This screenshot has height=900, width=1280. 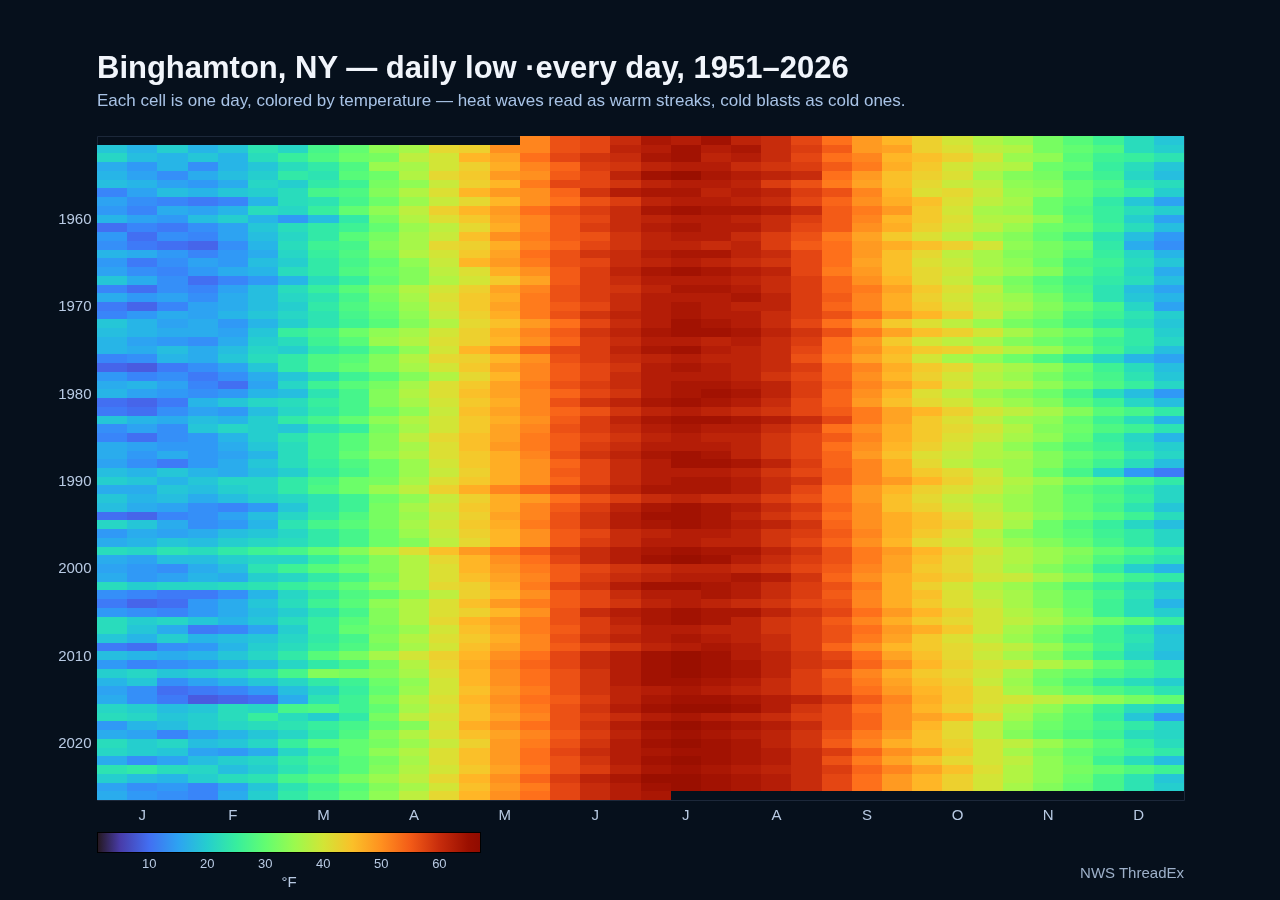 What do you see at coordinates (1132, 872) in the screenshot?
I see `text: NWS ThreadEx` at bounding box center [1132, 872].